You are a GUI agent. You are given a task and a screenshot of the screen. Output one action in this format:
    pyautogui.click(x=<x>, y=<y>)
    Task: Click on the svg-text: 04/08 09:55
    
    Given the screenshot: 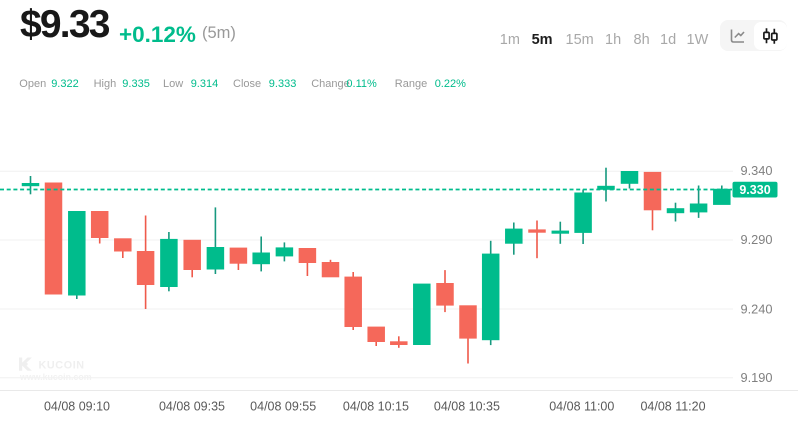 What is the action you would take?
    pyautogui.click(x=283, y=406)
    